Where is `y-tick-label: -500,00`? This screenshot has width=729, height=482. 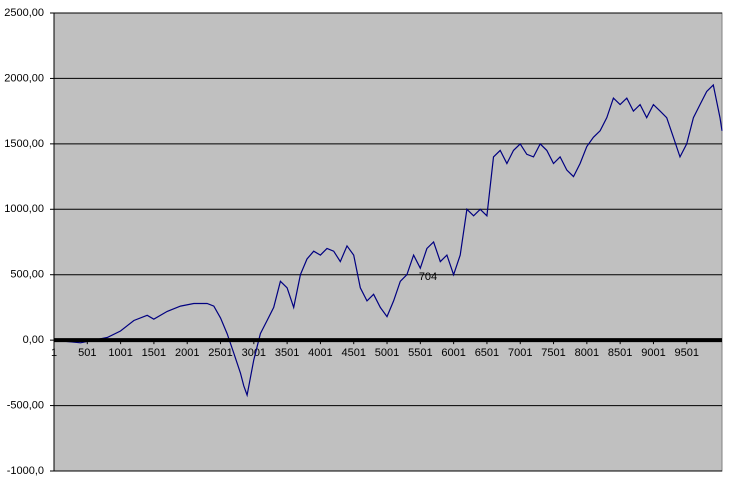
y-tick-label: -500,00 is located at coordinates (25, 405).